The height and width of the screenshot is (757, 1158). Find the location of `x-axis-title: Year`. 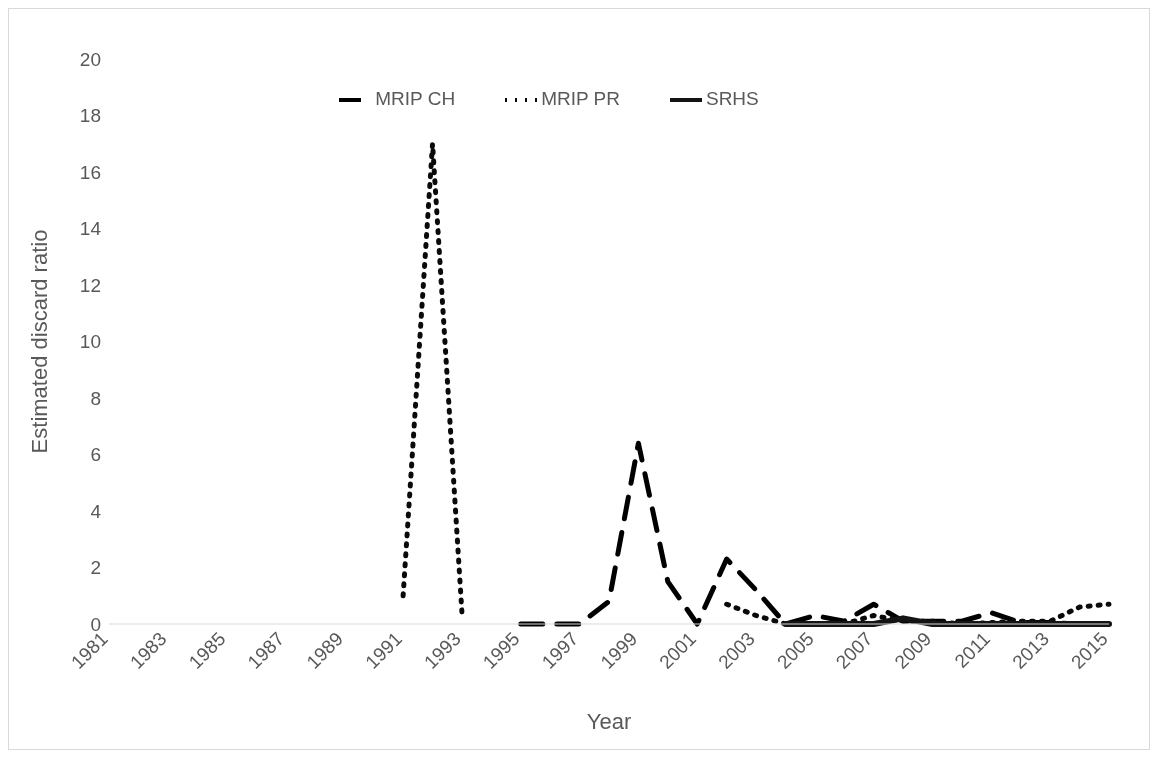

x-axis-title: Year is located at coordinates (609, 721).